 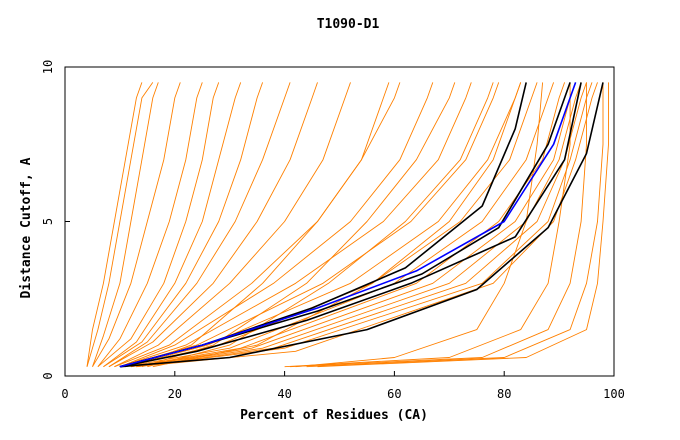 I want to click on x-tick-label-80: 80, so click(x=504, y=394).